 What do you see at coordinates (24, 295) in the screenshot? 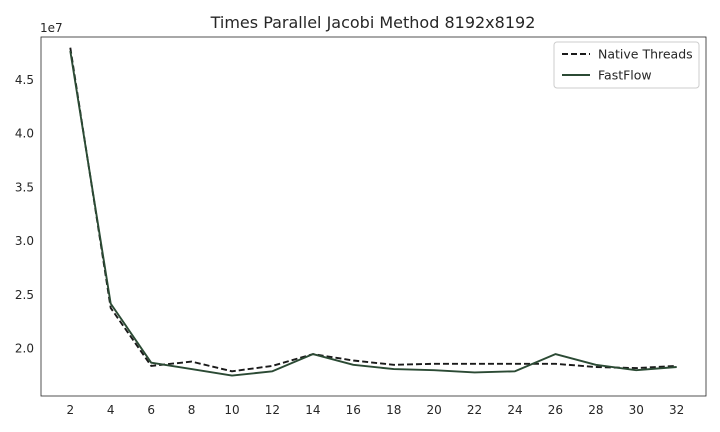
I see `y-tick-label: 2.5` at bounding box center [24, 295].